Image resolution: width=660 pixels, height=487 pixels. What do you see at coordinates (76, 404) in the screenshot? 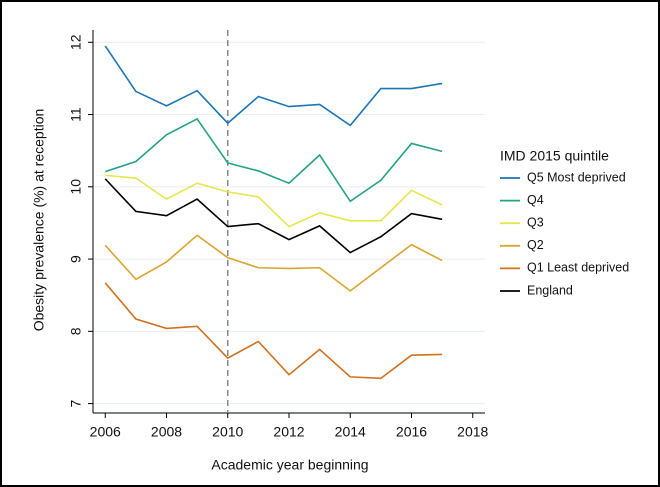
I see `y-tick-label: 7` at bounding box center [76, 404].